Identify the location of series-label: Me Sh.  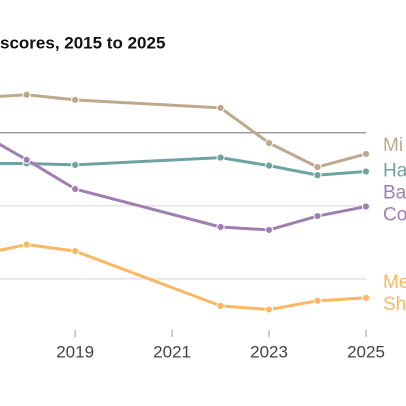
(394, 293).